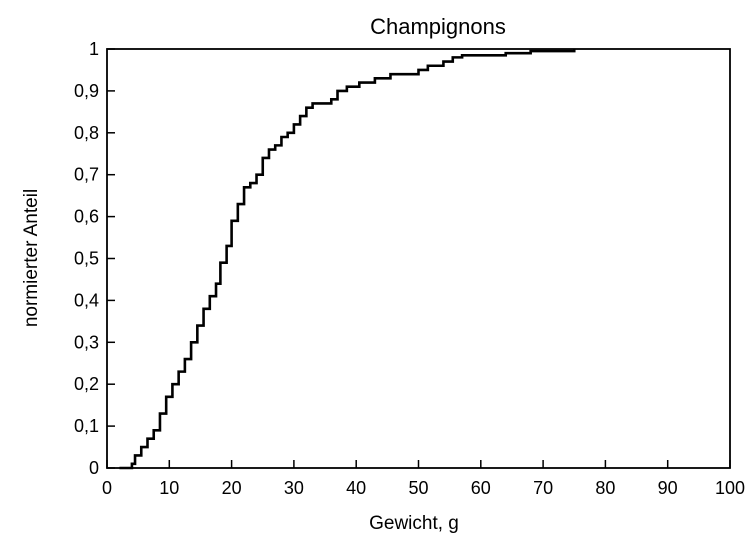 The width and height of the screenshot is (752, 537). What do you see at coordinates (94, 49) in the screenshot?
I see `y-tick-label: 1` at bounding box center [94, 49].